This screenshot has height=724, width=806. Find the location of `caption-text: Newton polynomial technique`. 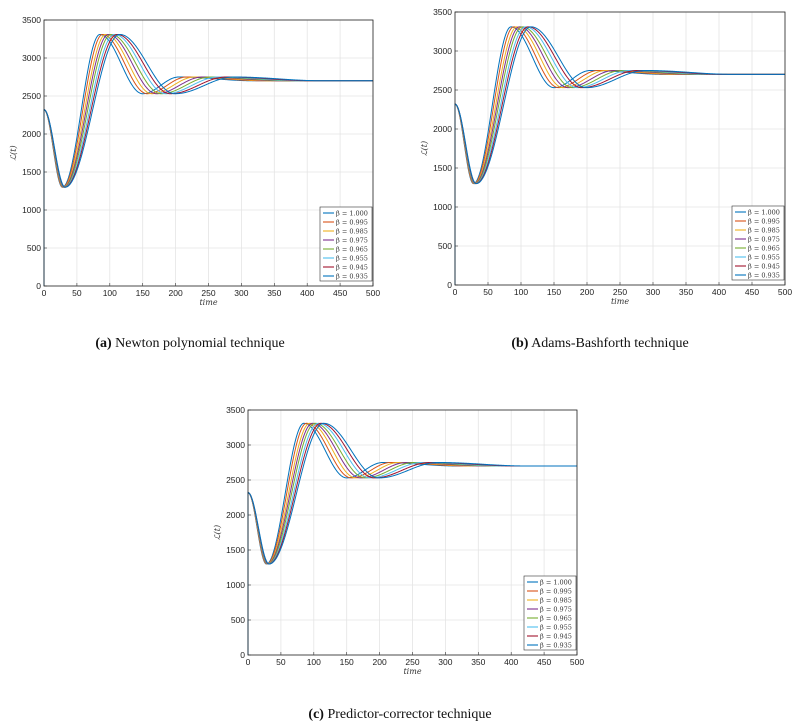

caption-text: Newton polynomial technique is located at coordinates (198, 343).